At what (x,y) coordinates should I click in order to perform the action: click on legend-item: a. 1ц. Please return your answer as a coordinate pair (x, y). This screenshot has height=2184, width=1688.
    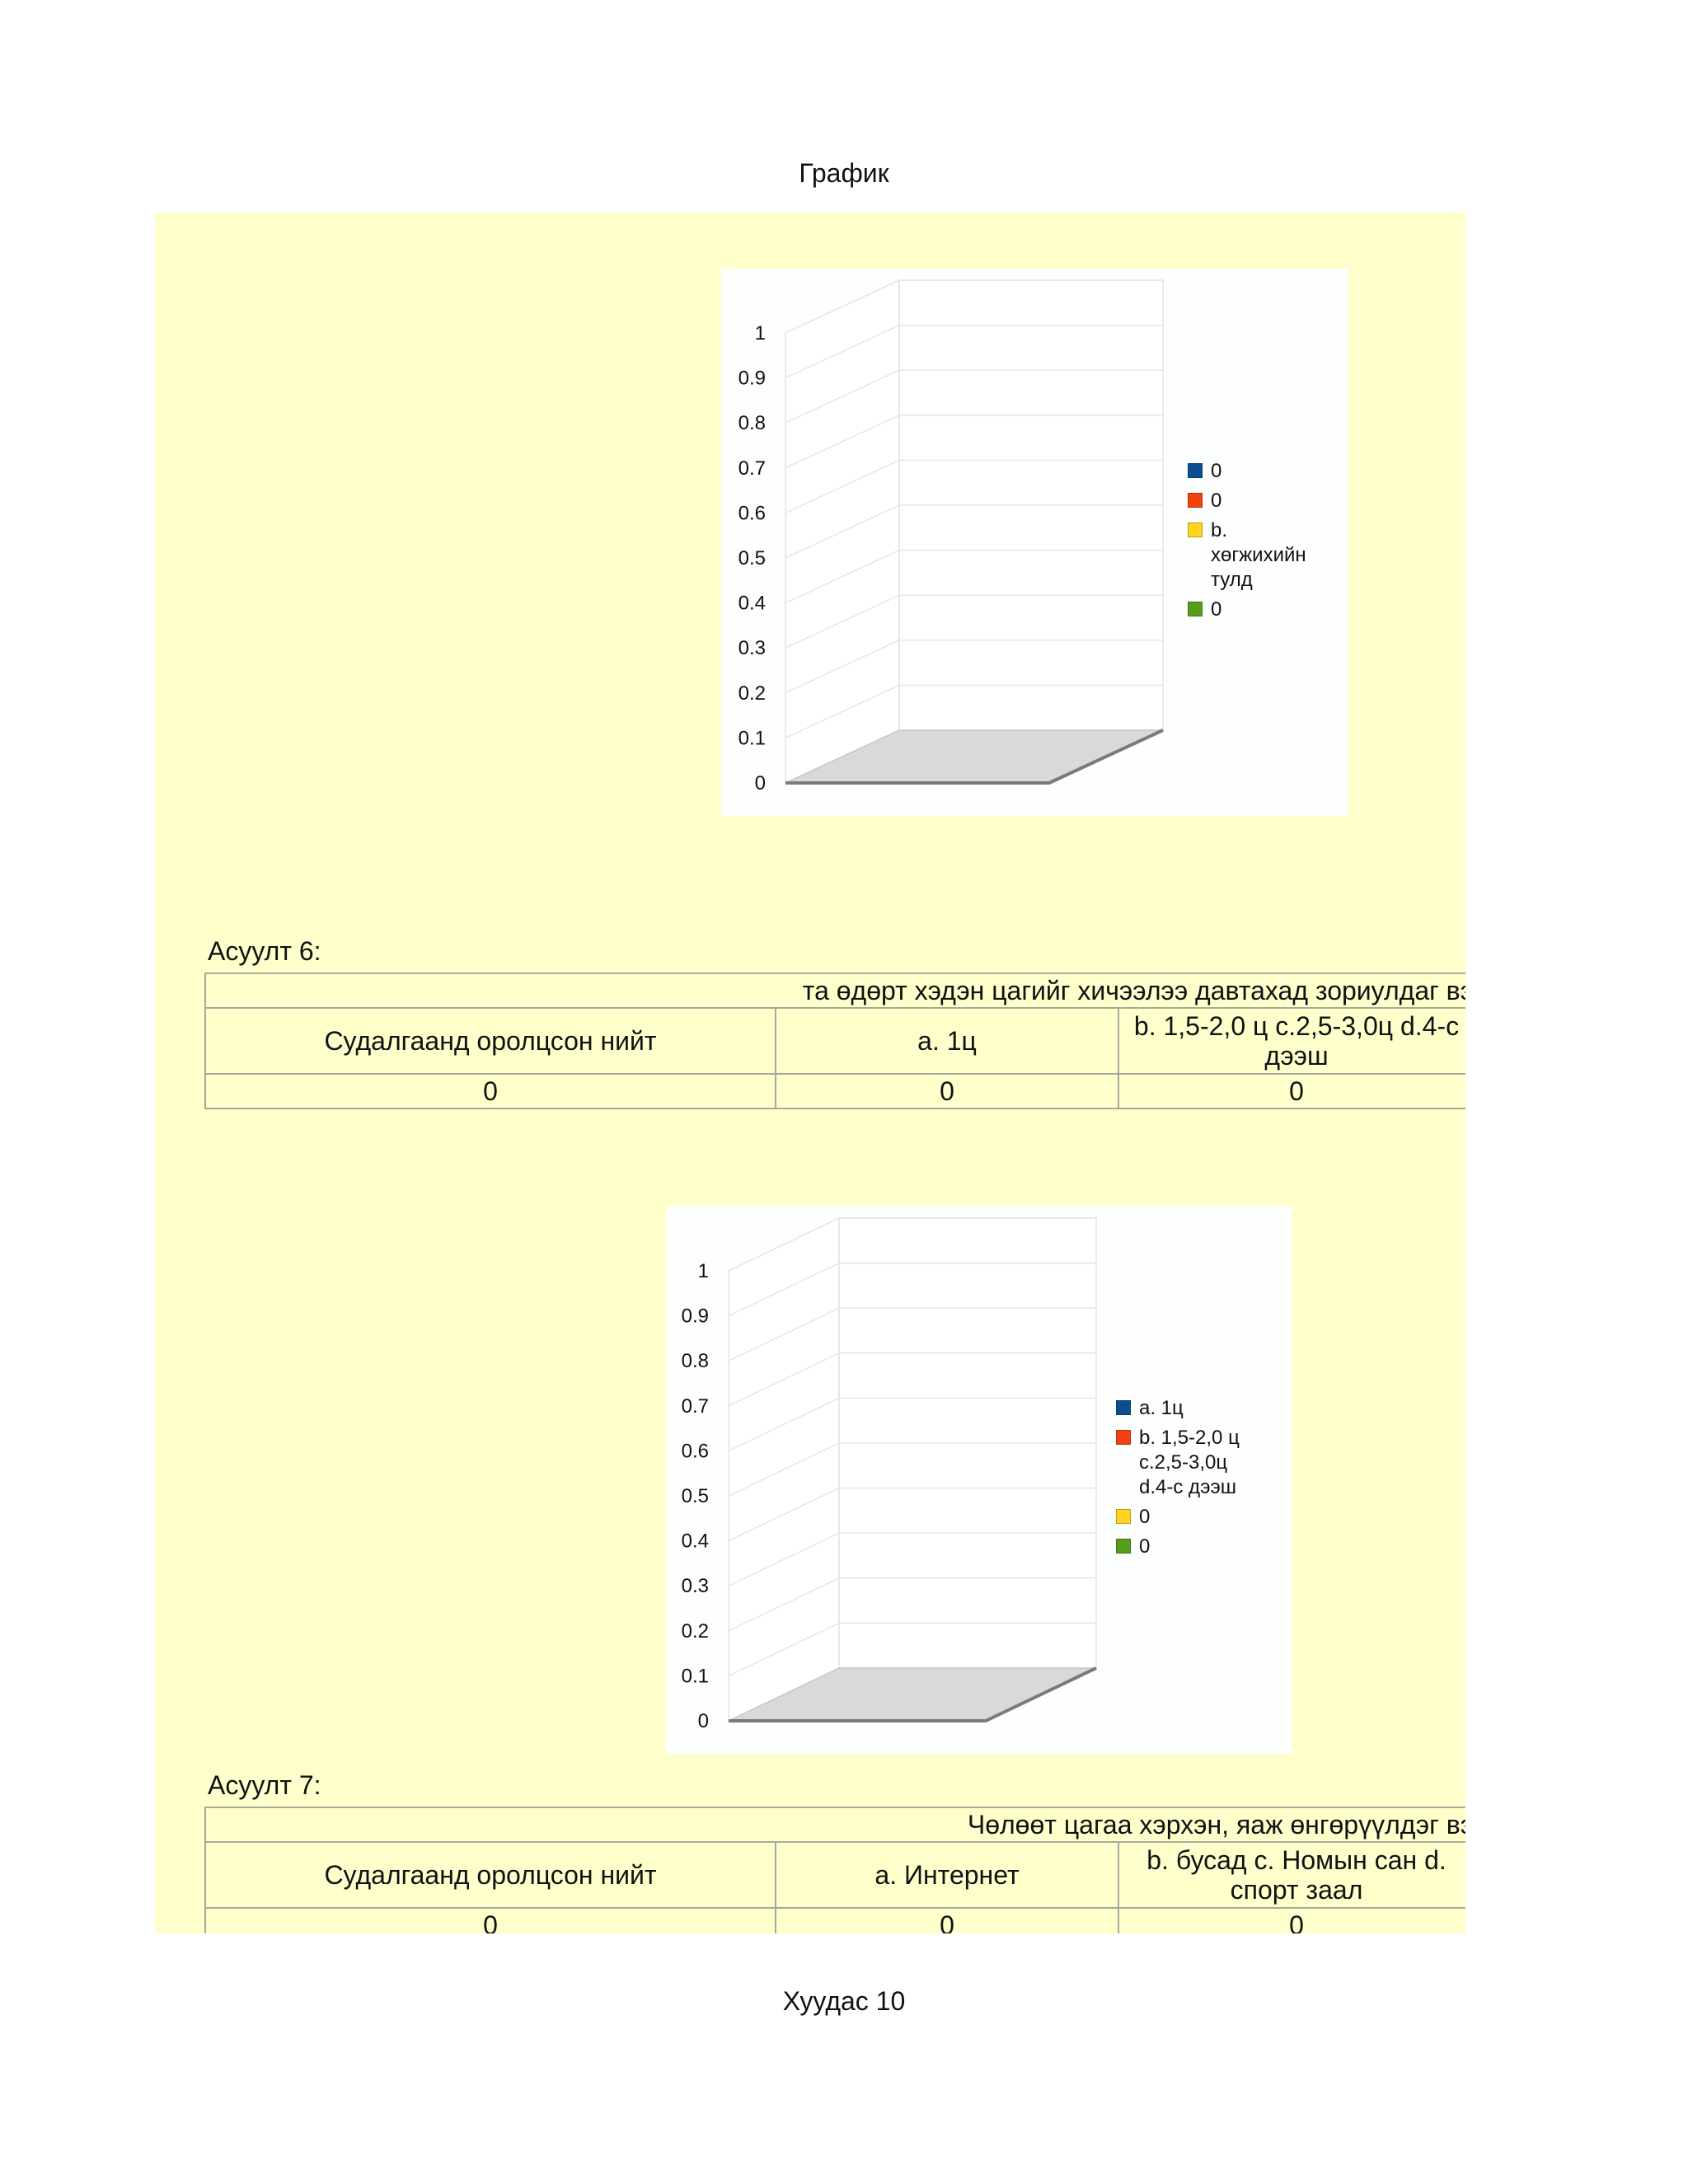
    Looking at the image, I should click on (1202, 1408).